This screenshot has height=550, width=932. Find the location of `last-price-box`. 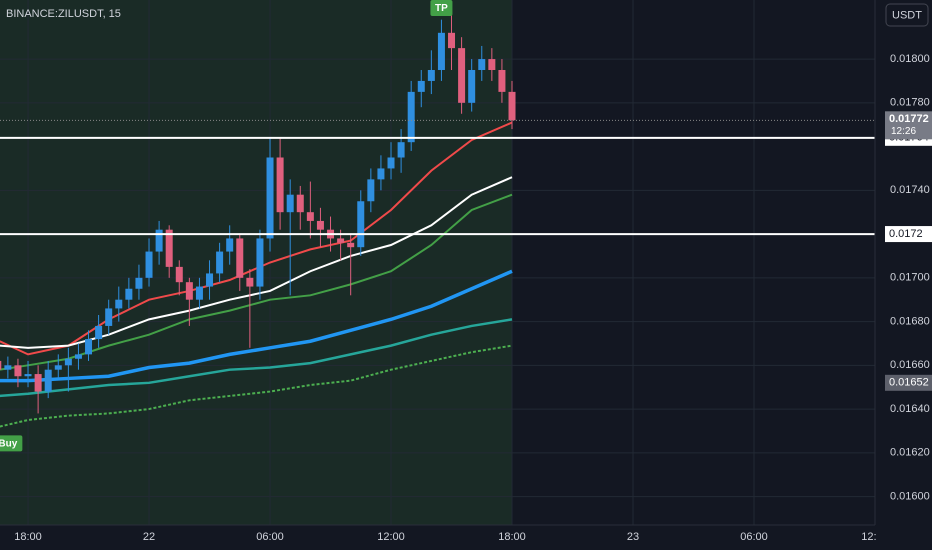

last-price-box is located at coordinates (908, 125).